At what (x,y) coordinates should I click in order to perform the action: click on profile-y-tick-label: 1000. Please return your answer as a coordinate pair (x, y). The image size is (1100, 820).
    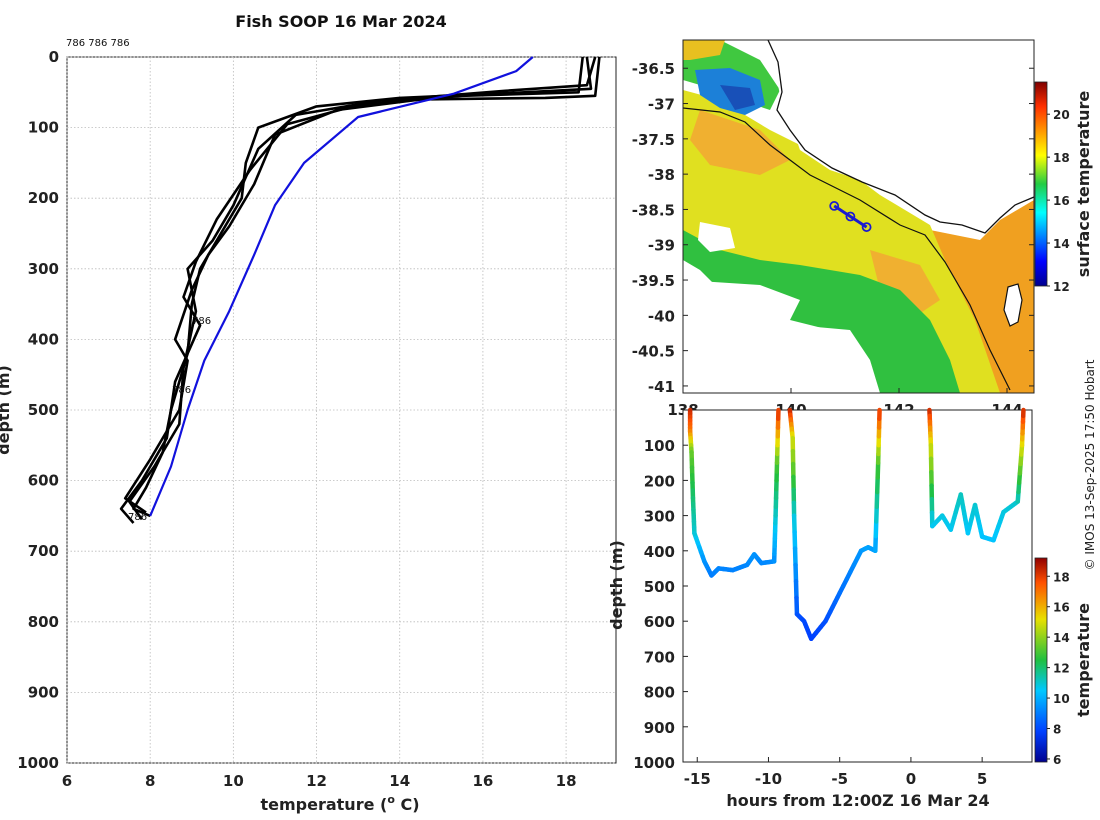
    Looking at the image, I should click on (38, 763).